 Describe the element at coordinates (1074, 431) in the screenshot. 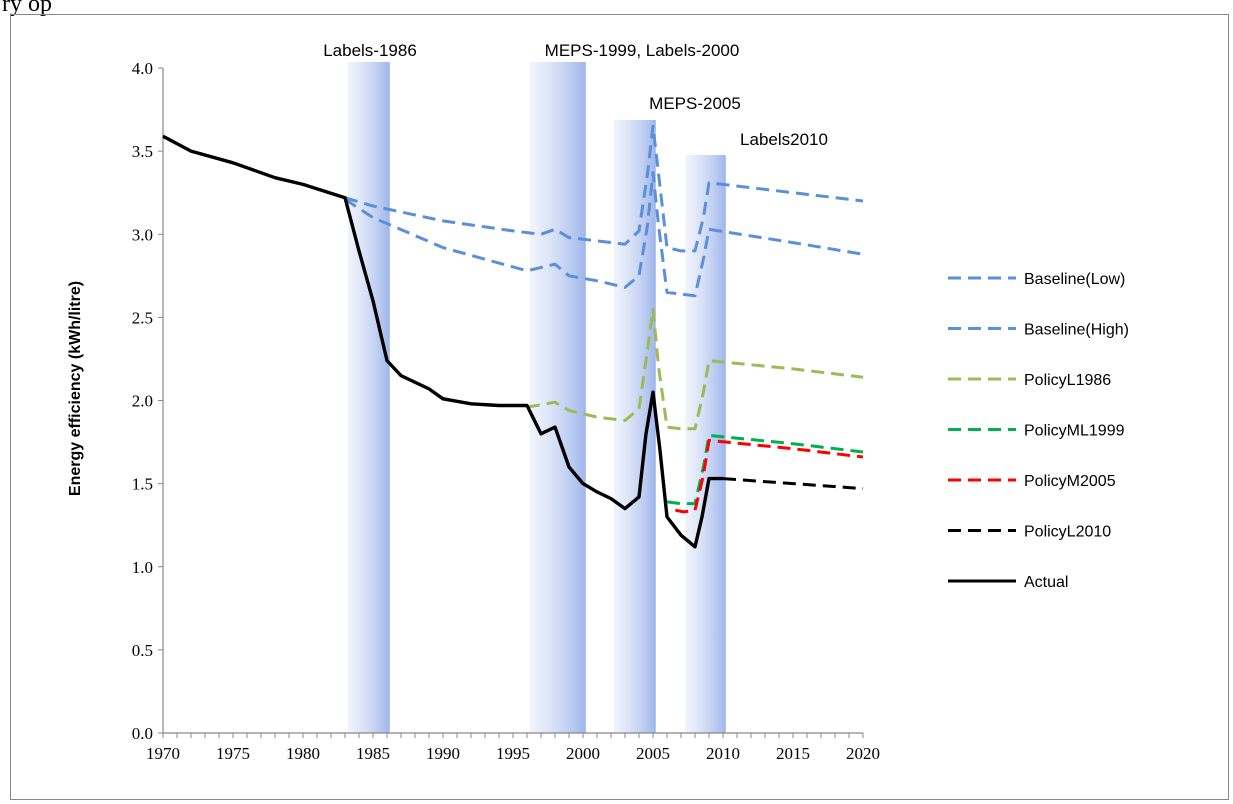

I see `legend-label-policyml1999: PolicyML1999` at that location.